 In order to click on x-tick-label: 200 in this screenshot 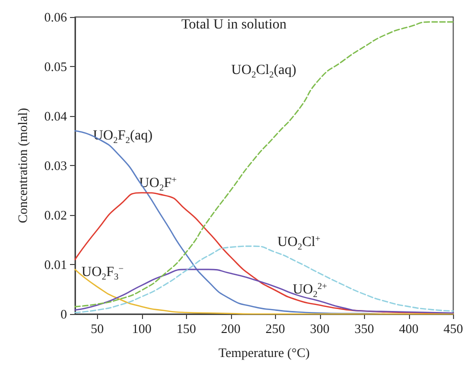, I will do `click(230, 328)`.